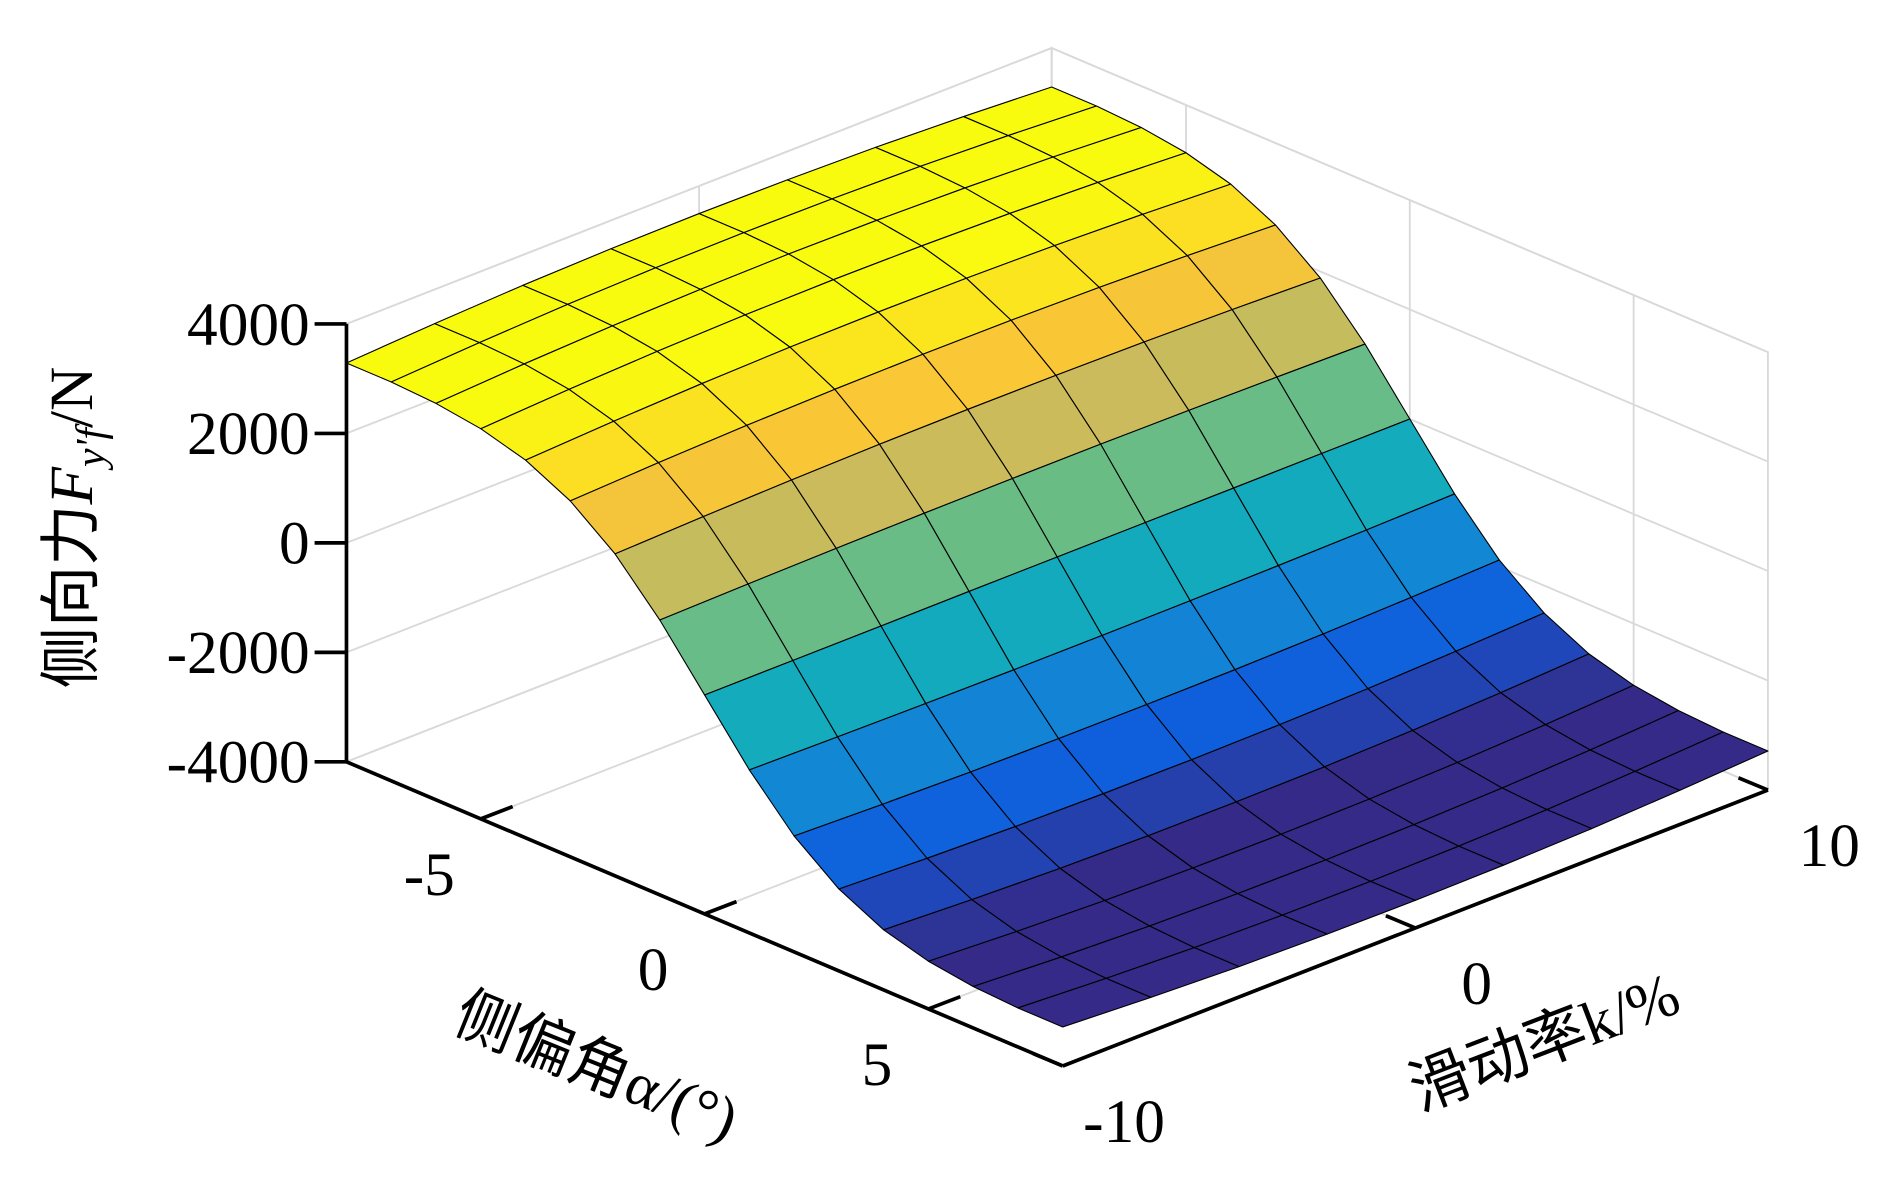 The height and width of the screenshot is (1190, 1901). I want to click on y-tick-label: -10, so click(1124, 1122).